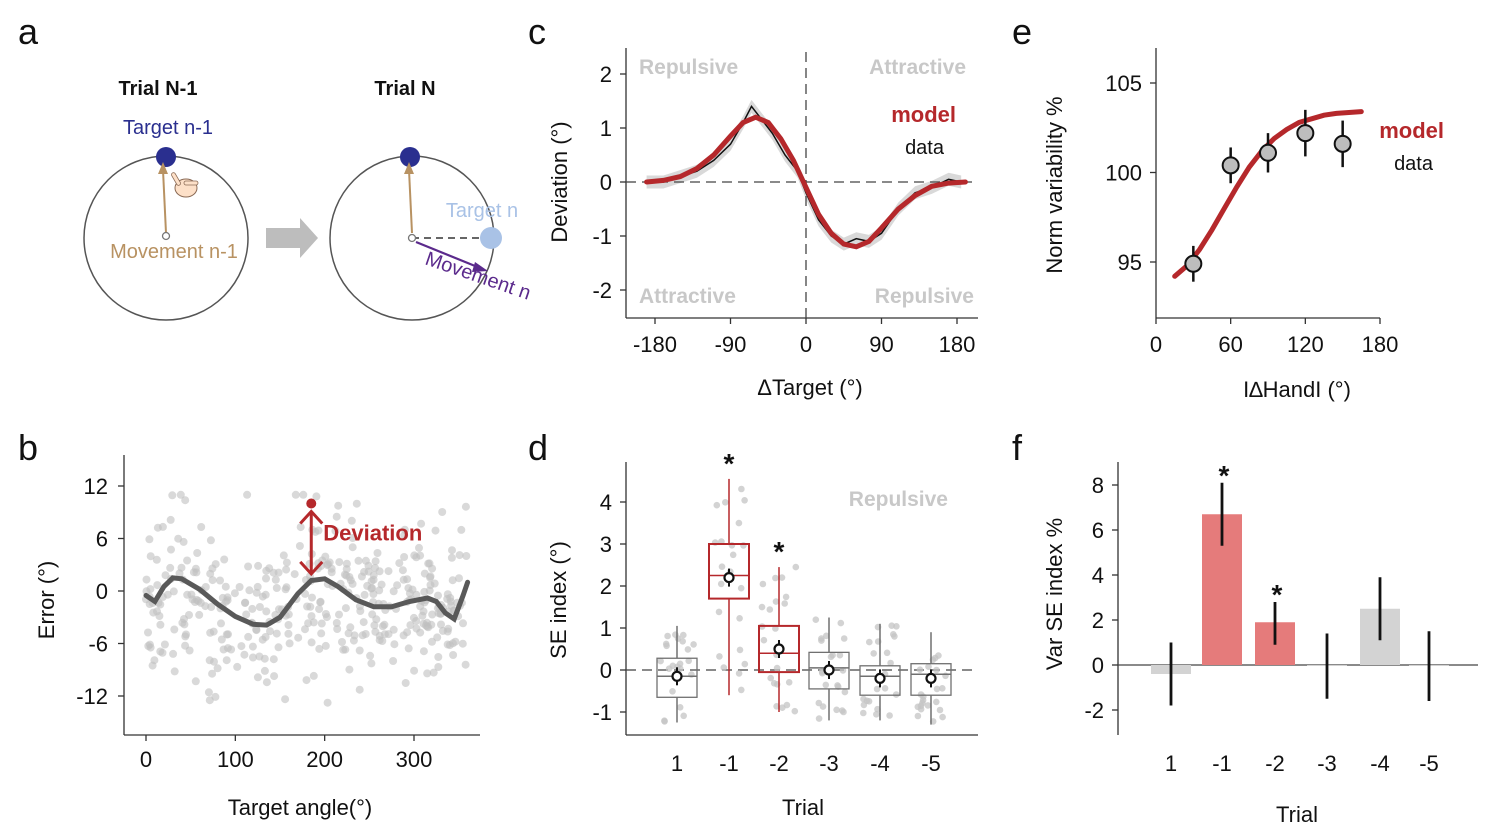 This screenshot has height=836, width=1488. I want to click on f-y-tick-label: -2, so click(1094, 710).